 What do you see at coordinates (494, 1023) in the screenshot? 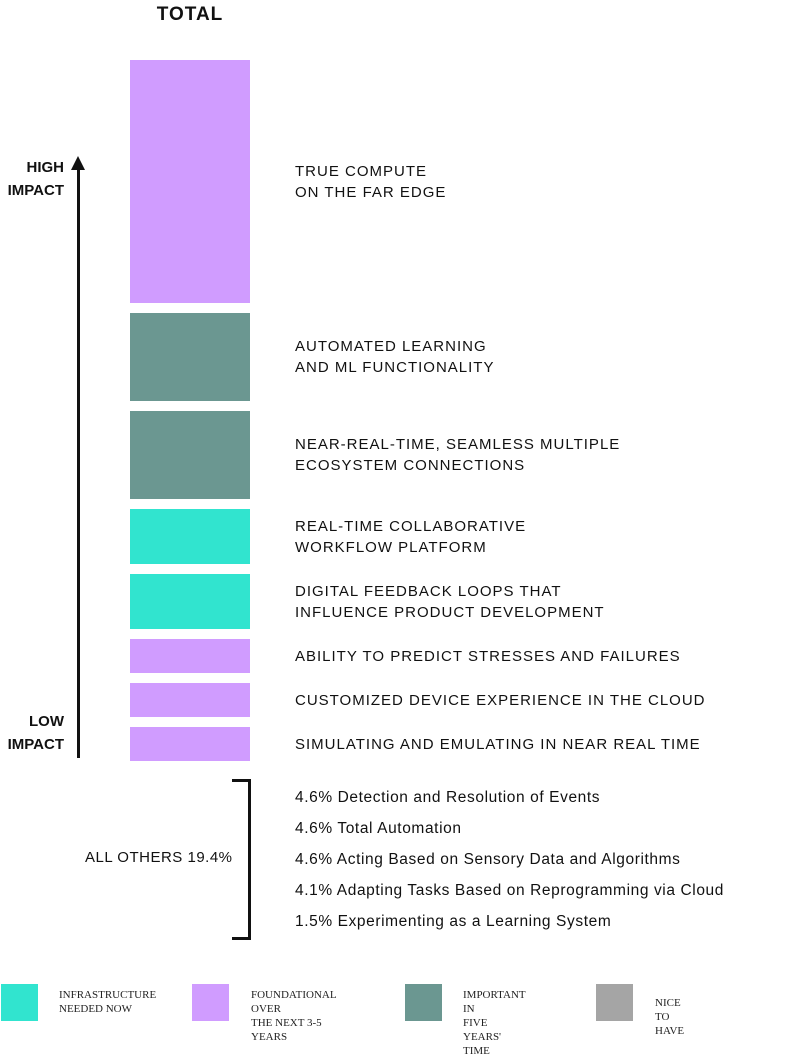
I see `legend-label: IMPORTANT IN FIVE YEARS' TIME` at bounding box center [494, 1023].